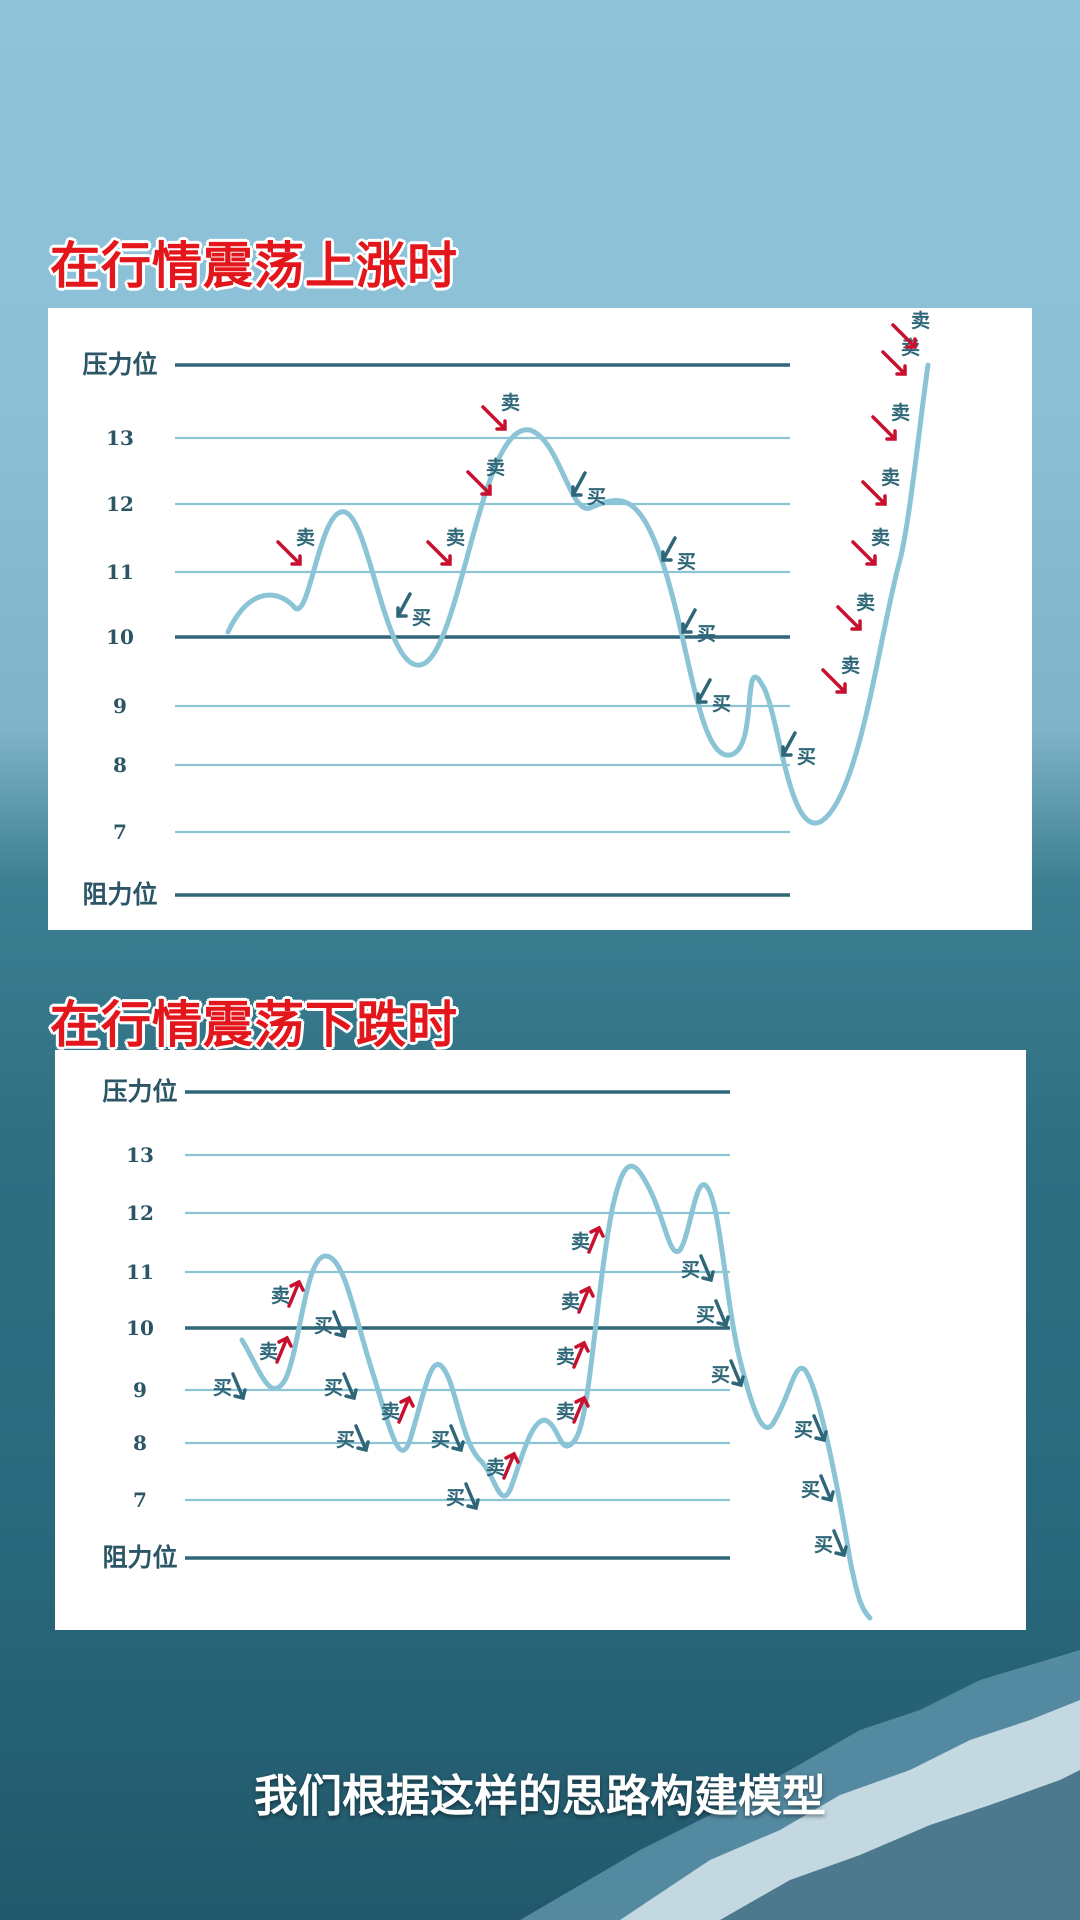  I want to click on buy-signal-fall-4: 买, so click(341, 1386).